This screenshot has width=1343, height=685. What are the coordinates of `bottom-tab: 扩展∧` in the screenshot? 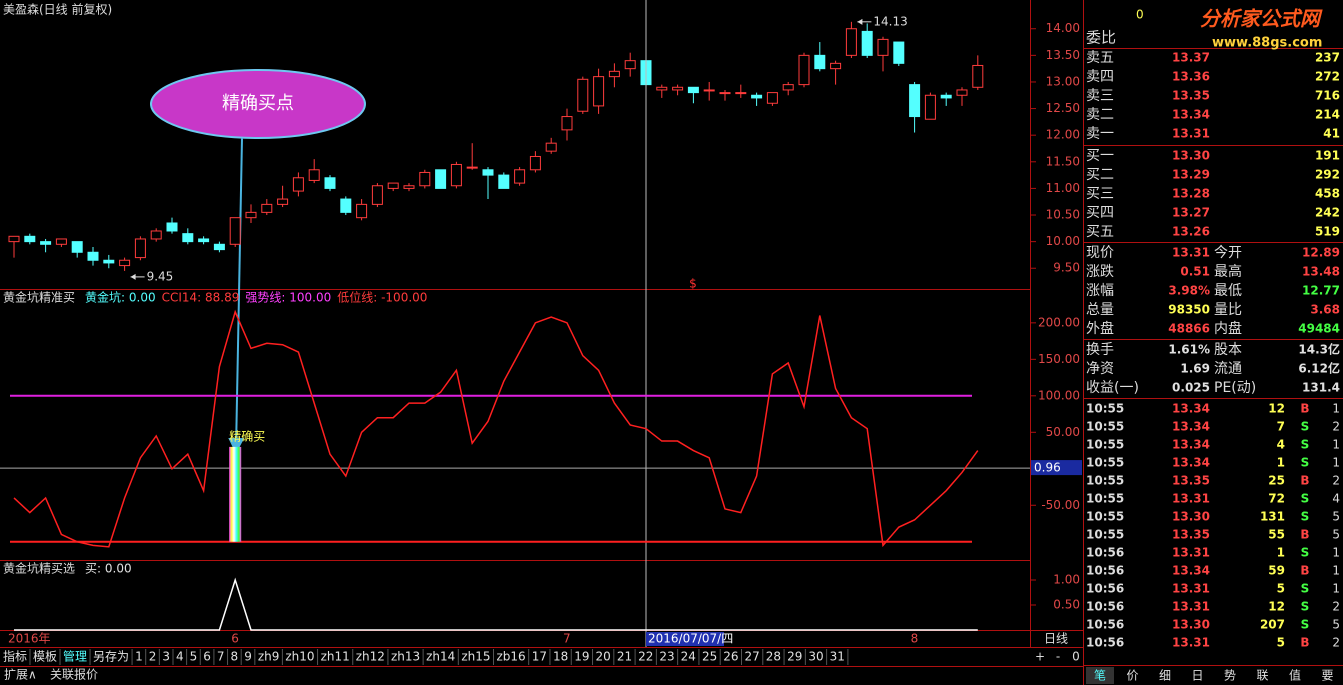 It's located at (20, 675).